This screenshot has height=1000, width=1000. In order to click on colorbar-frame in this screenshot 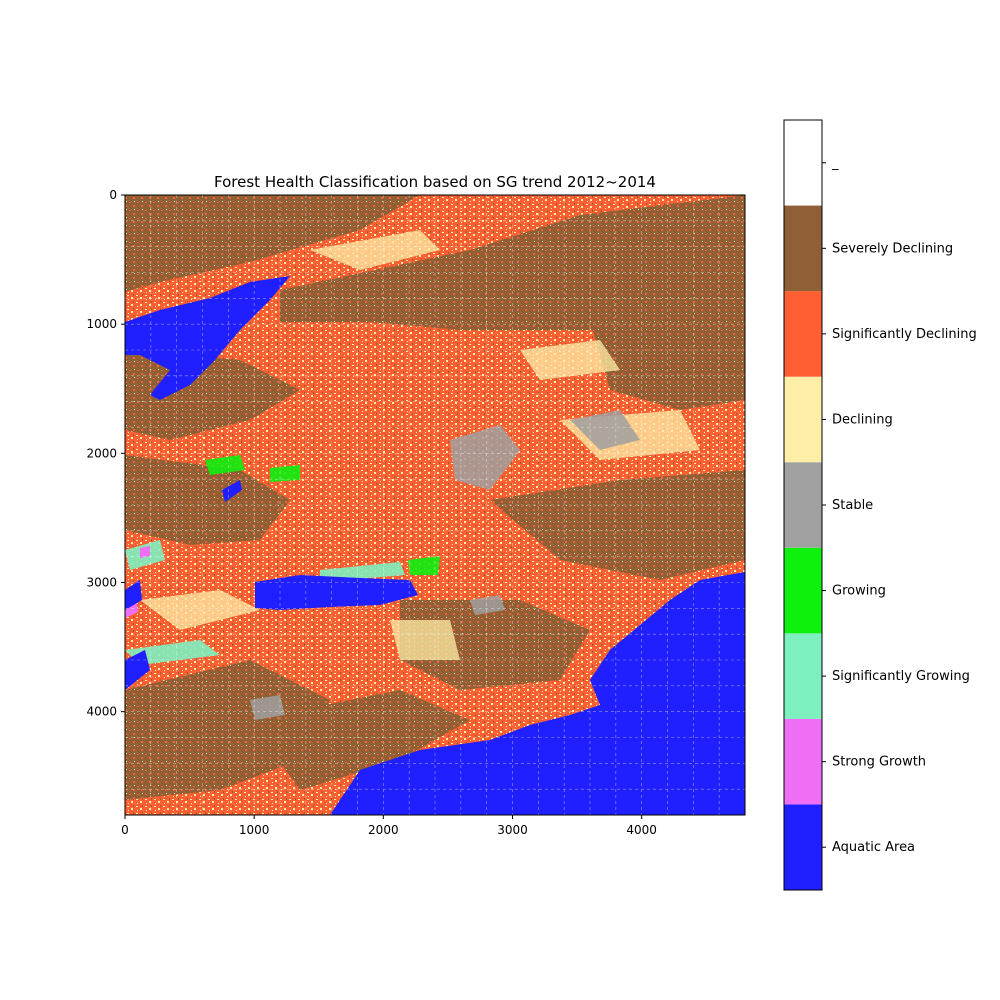, I will do `click(803, 505)`.